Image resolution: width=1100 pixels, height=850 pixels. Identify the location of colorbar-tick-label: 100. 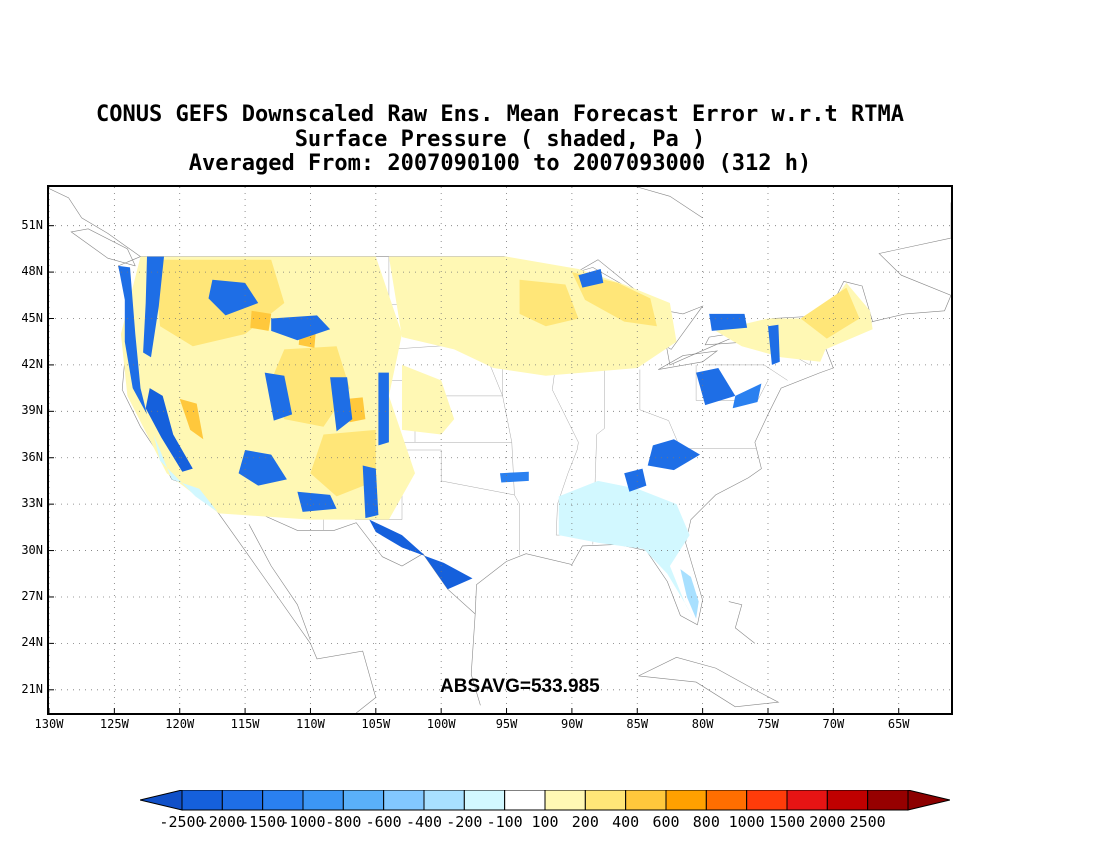
(545, 822).